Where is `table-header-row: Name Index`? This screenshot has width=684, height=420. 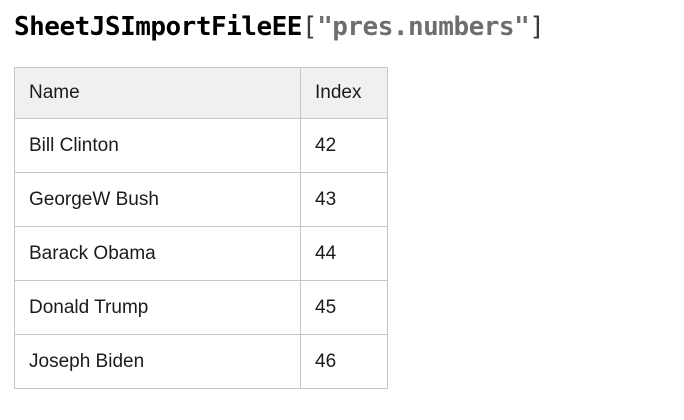
table-header-row: Name Index is located at coordinates (201, 93).